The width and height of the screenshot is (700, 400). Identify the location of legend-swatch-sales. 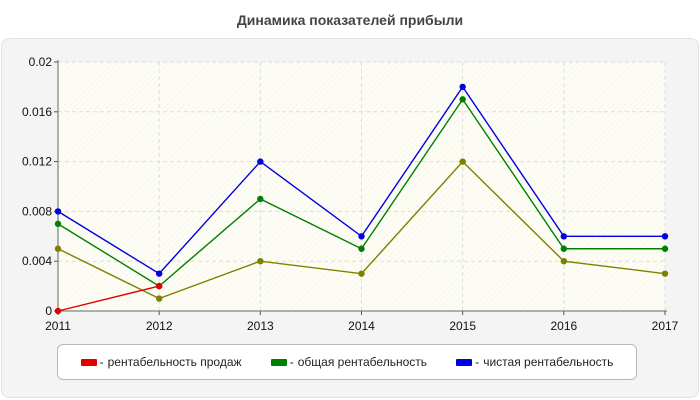
(88, 362).